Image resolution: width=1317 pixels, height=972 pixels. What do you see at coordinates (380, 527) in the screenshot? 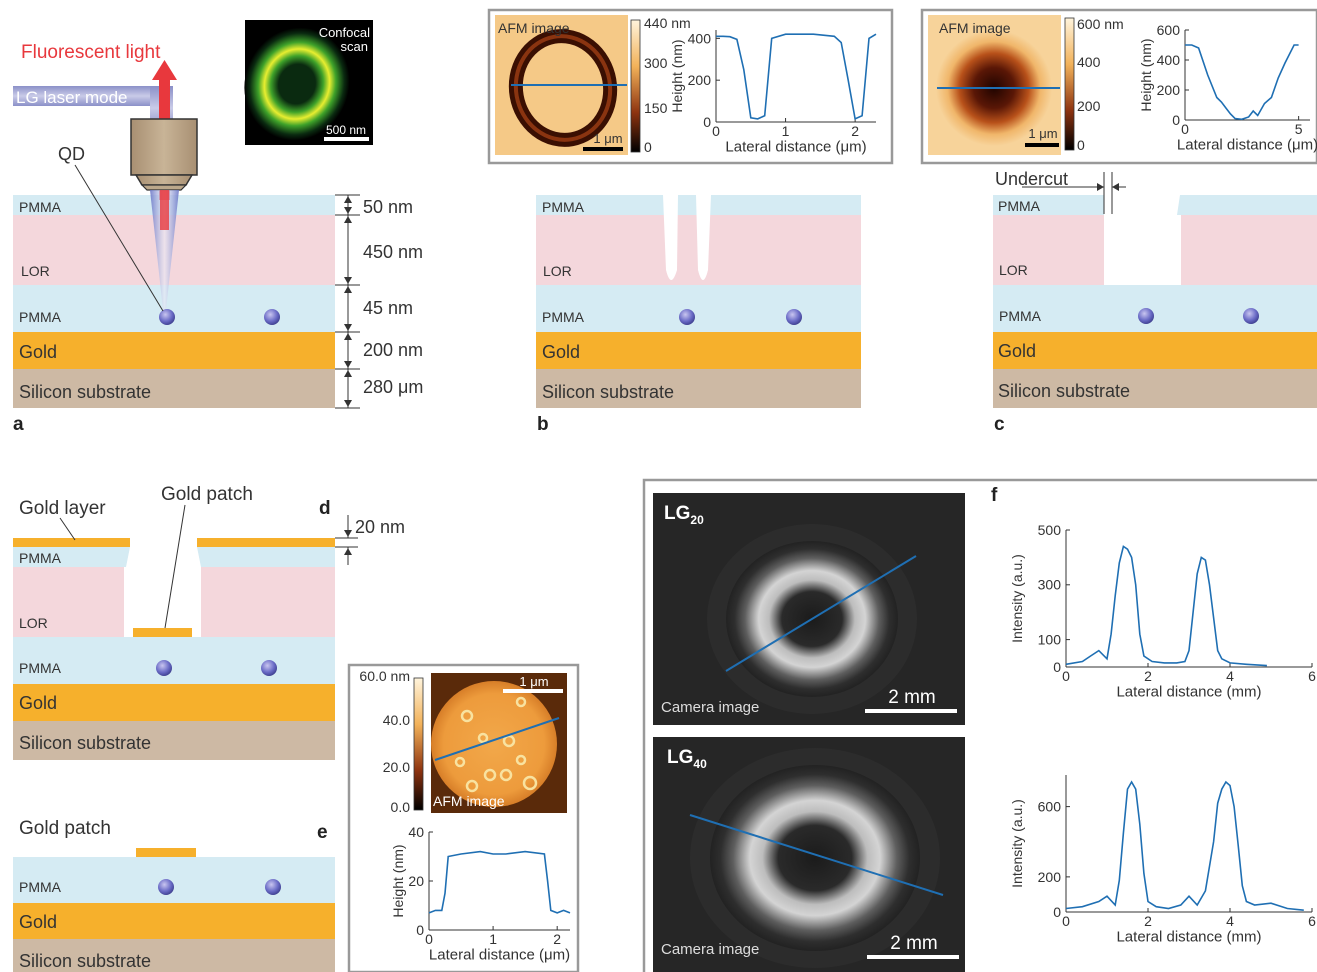
I see `thickness-label: 20 nm` at bounding box center [380, 527].